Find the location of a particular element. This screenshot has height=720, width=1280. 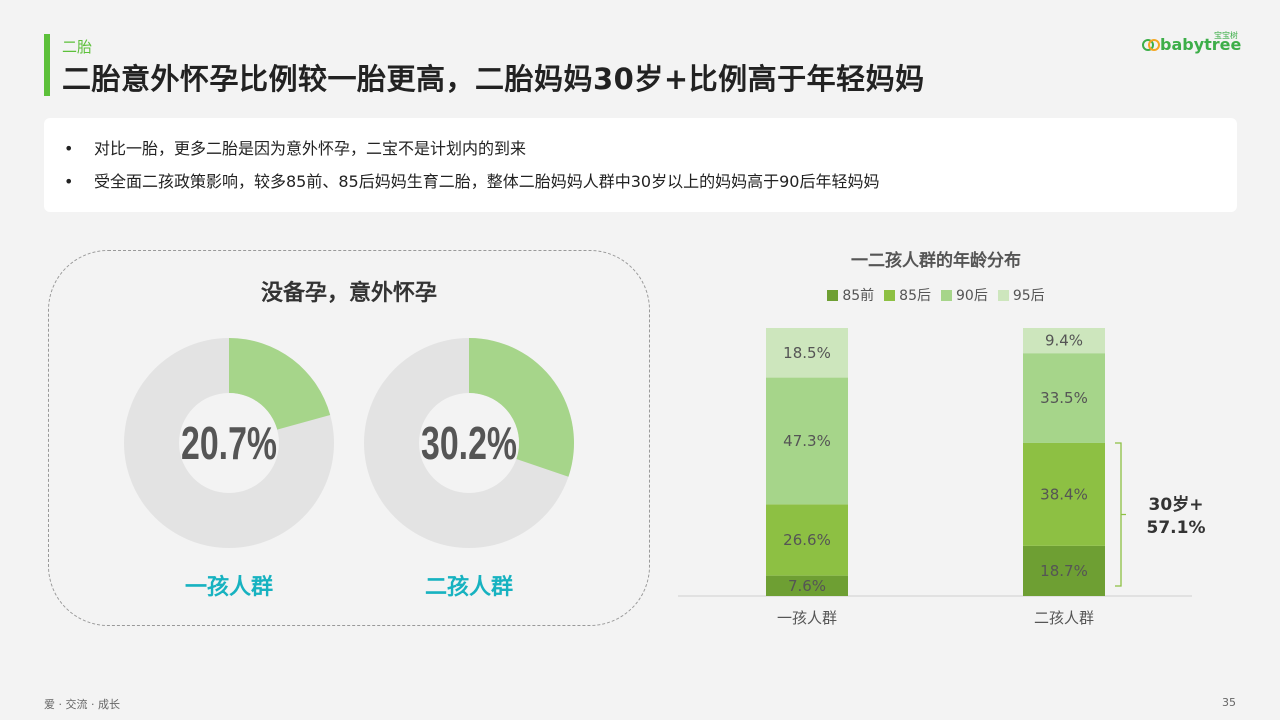

x-tick-label: 一孩人群 is located at coordinates (807, 618).